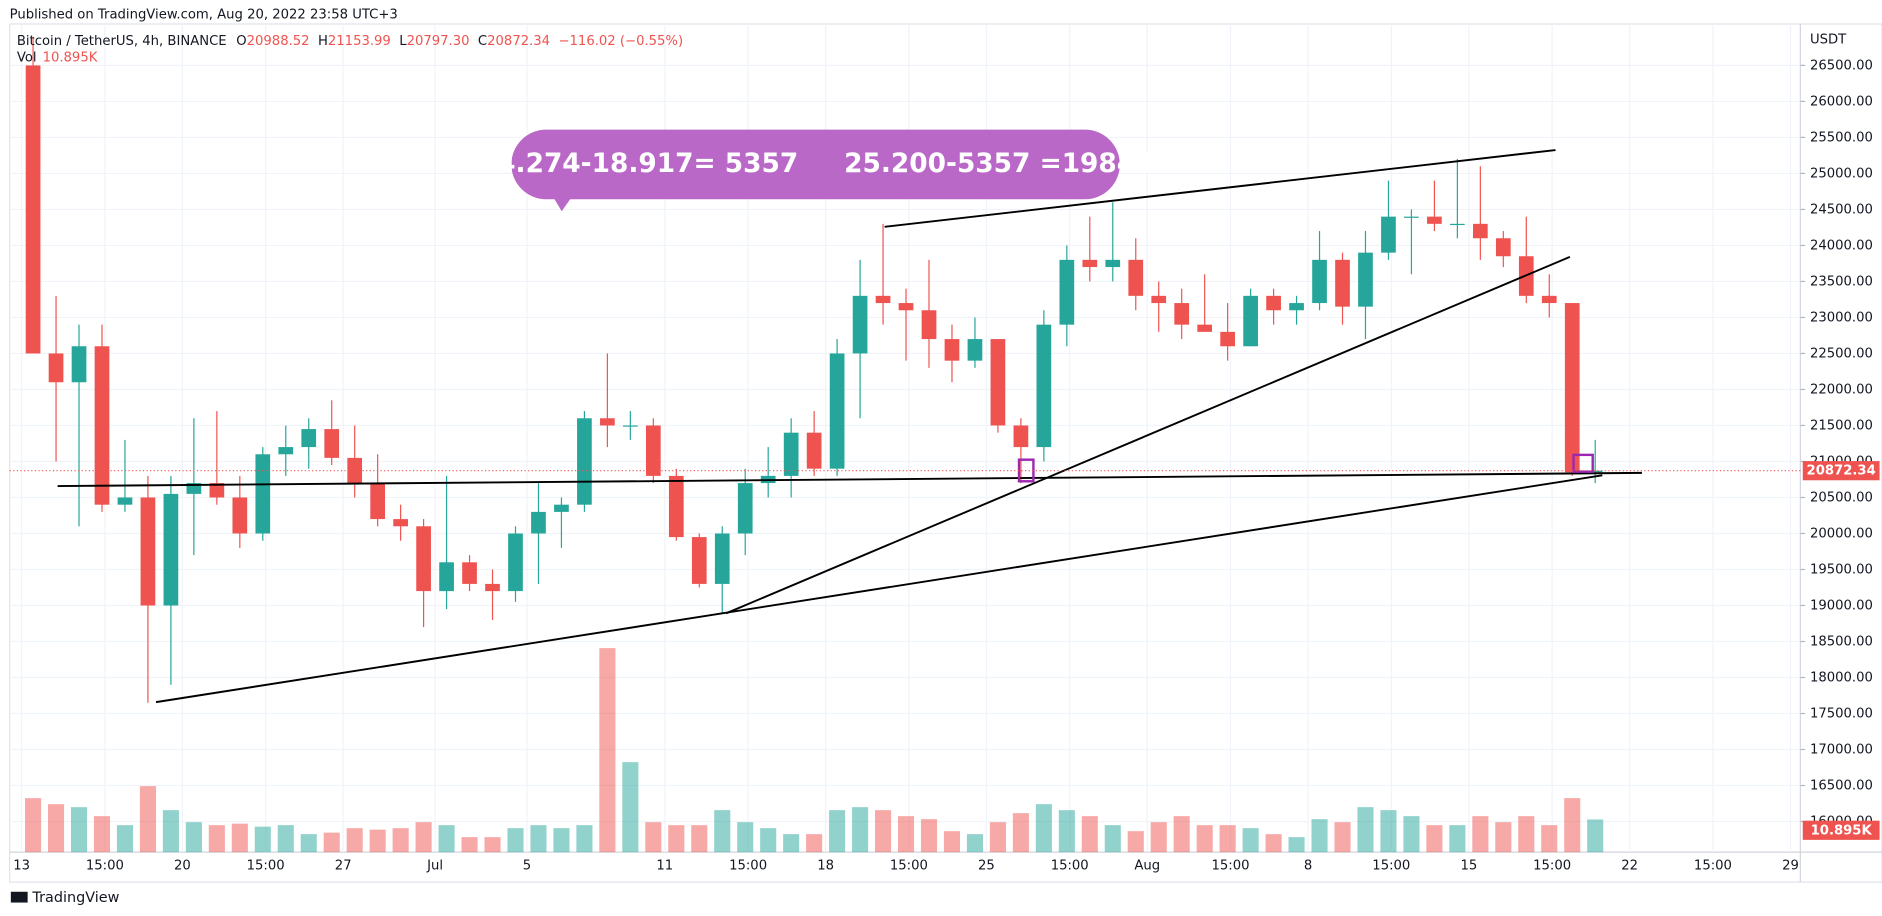  I want to click on ohlc-key: H, so click(323, 41).